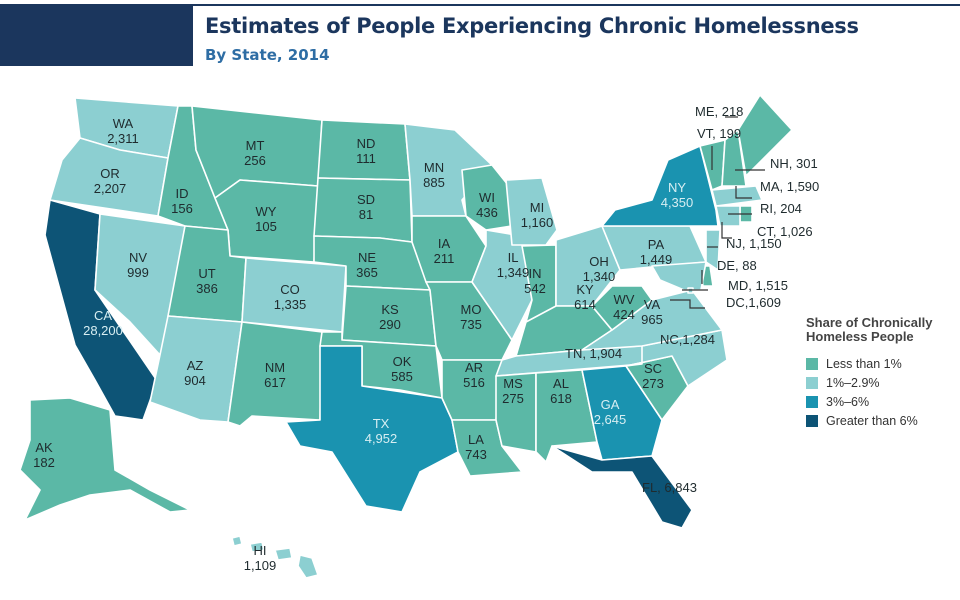 The image size is (960, 600). I want to click on state-label-co: CO 1,335, so click(290, 297).